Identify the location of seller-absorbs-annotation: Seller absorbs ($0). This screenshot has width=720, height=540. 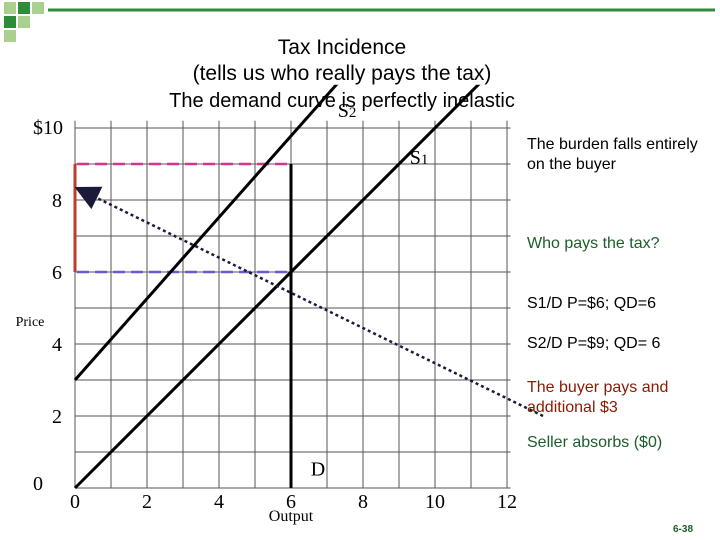
(595, 442).